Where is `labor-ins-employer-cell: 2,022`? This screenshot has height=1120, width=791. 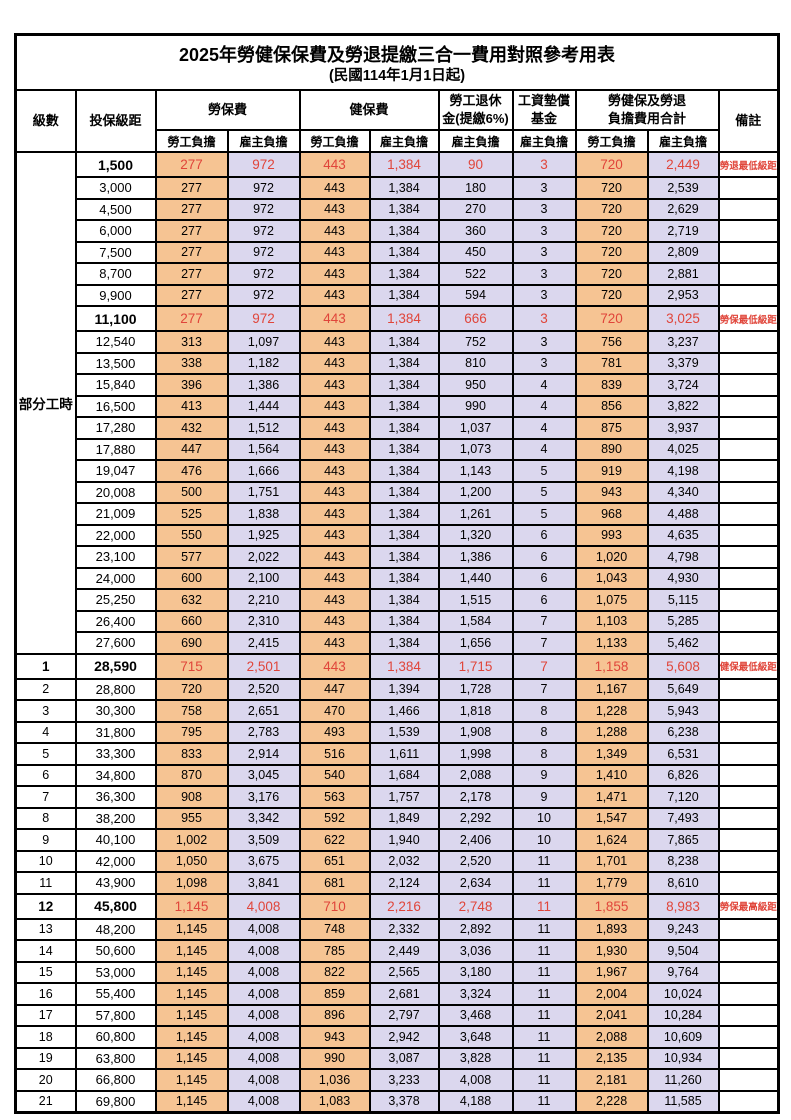
labor-ins-employer-cell: 2,022 is located at coordinates (263, 557).